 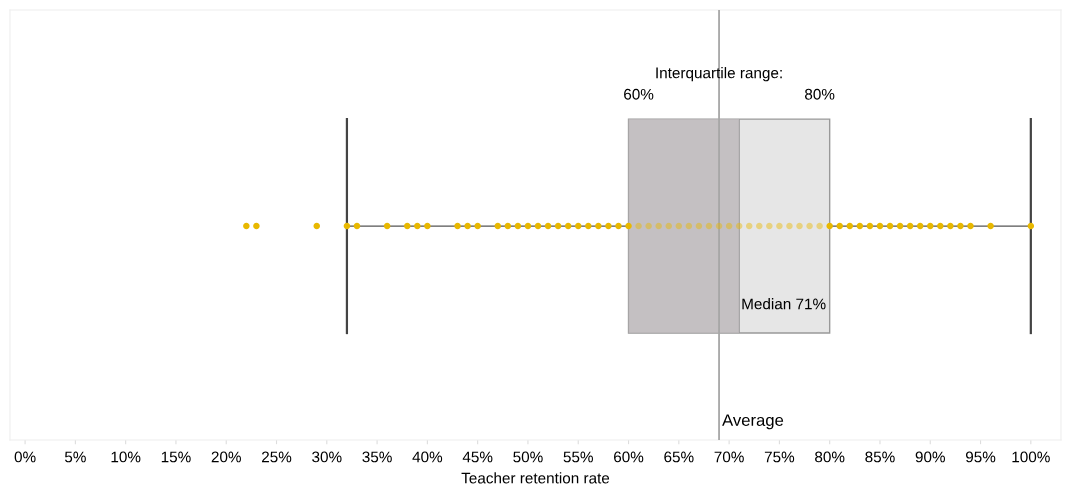 What do you see at coordinates (729, 457) in the screenshot?
I see `x-tick-label: 70%` at bounding box center [729, 457].